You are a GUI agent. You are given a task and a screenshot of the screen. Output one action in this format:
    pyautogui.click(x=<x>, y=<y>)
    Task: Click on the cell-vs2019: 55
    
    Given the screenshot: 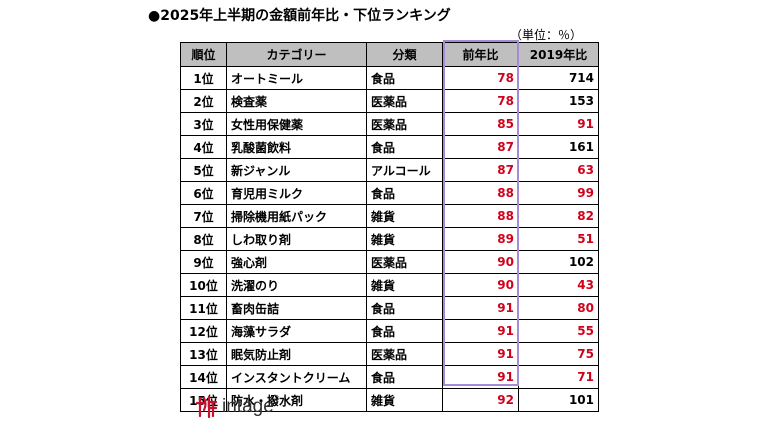 What is the action you would take?
    pyautogui.click(x=558, y=331)
    